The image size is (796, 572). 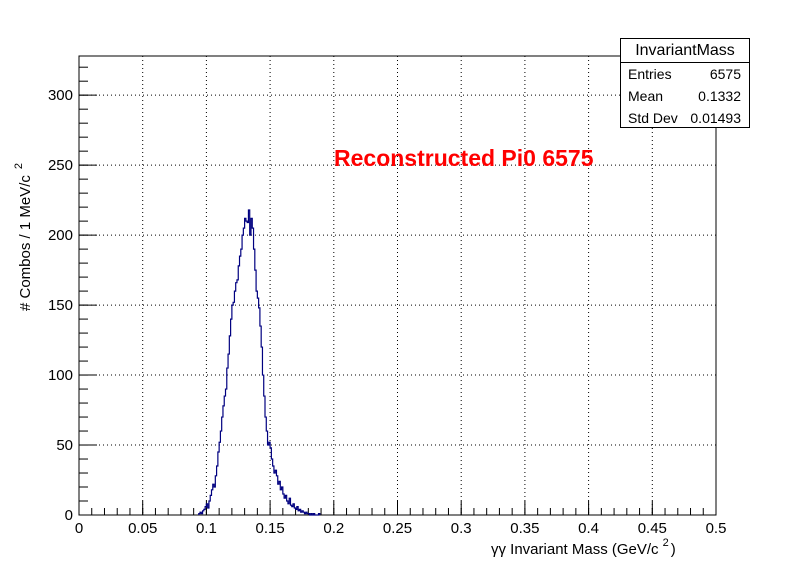 What do you see at coordinates (69, 515) in the screenshot?
I see `y-tick-label: 0` at bounding box center [69, 515].